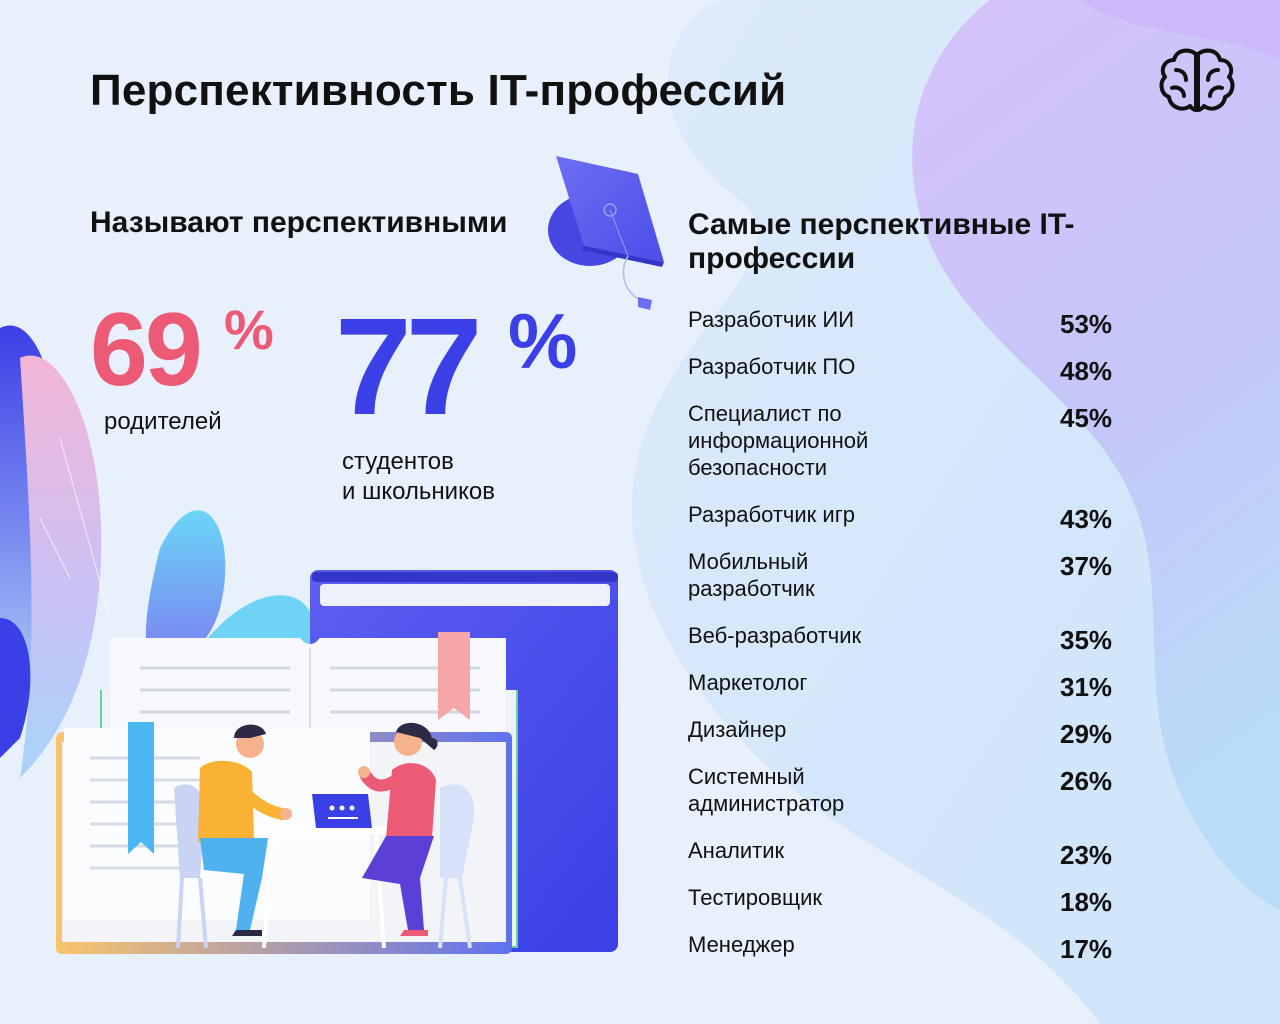  Describe the element at coordinates (766, 790) in the screenshot. I see `profession-name: Системный администратор` at that location.